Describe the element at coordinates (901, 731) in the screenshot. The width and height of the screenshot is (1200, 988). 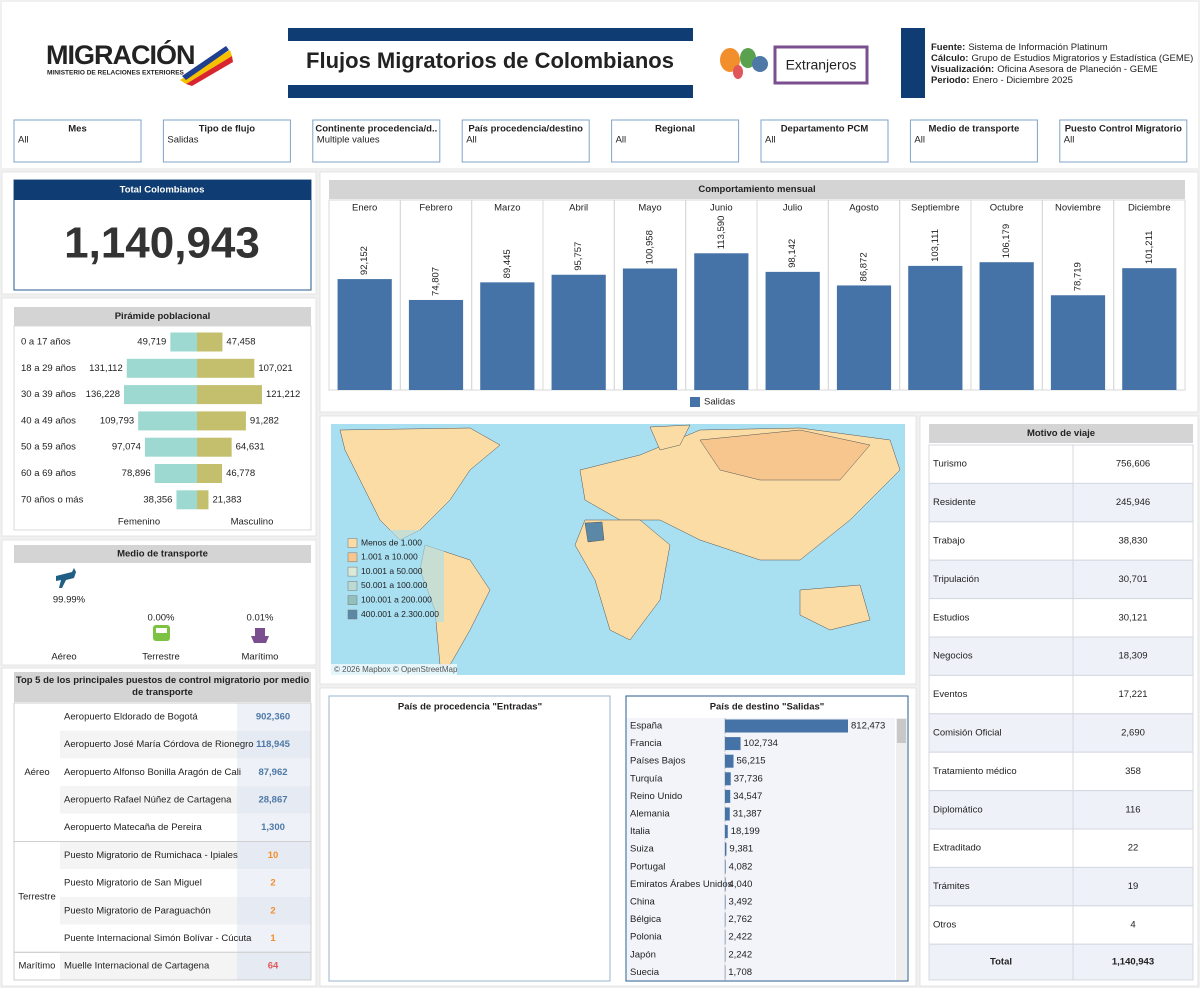
I see `scrollbar-thumb` at that location.